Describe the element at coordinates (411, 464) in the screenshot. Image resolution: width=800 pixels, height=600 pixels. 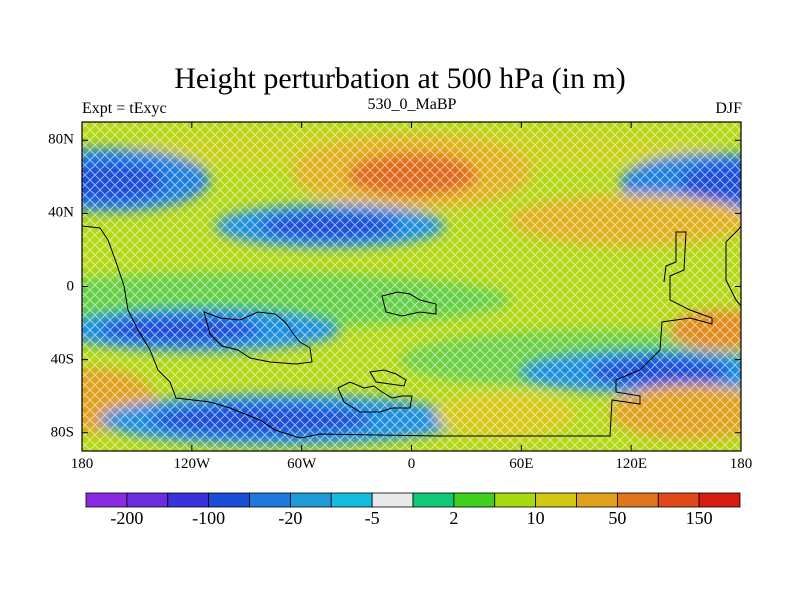
I see `lon-label: 0` at that location.